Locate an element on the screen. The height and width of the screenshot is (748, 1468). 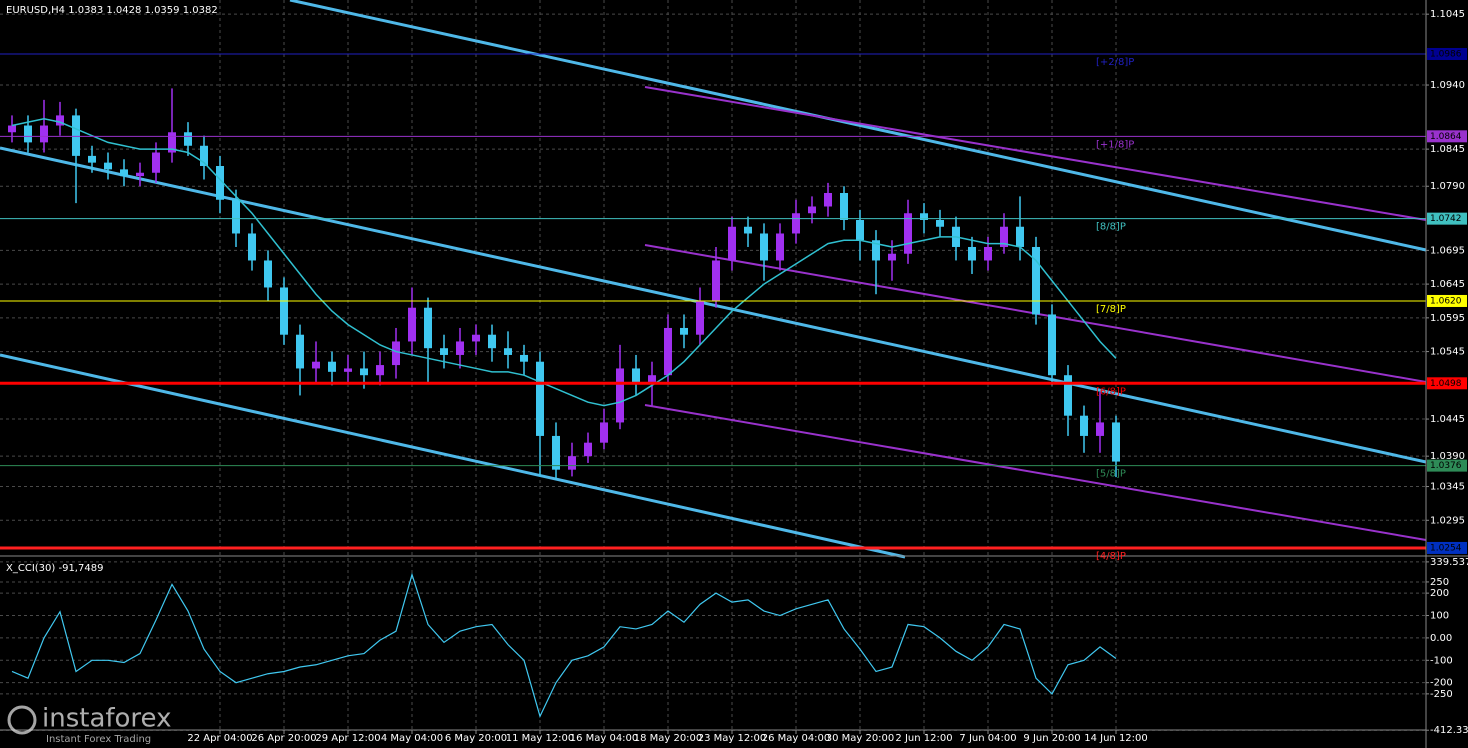
level-price: 1.0254 is located at coordinates (1446, 548).